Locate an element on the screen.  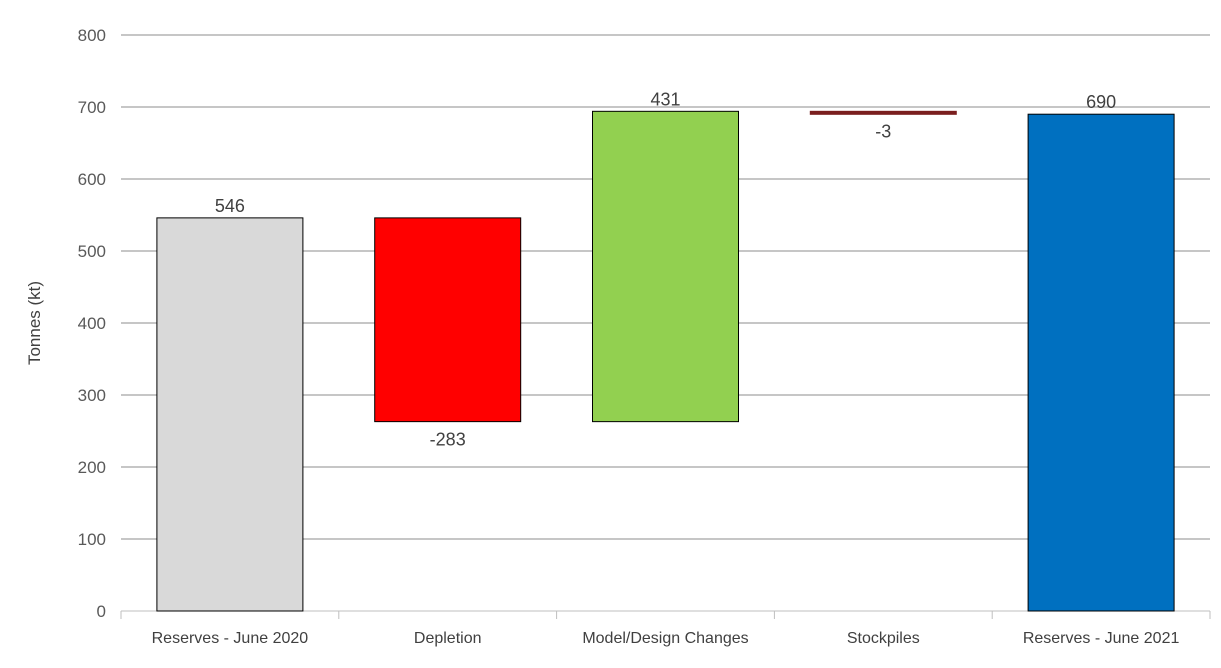
x-tick-label: Depletion is located at coordinates (448, 638).